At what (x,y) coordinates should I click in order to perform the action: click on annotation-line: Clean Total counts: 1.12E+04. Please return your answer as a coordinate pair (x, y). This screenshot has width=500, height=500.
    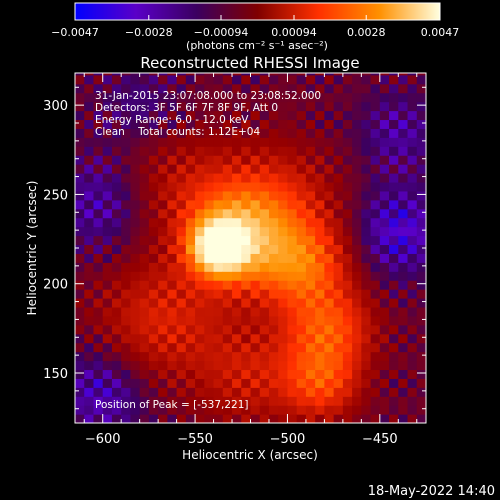
    Looking at the image, I should click on (177, 132).